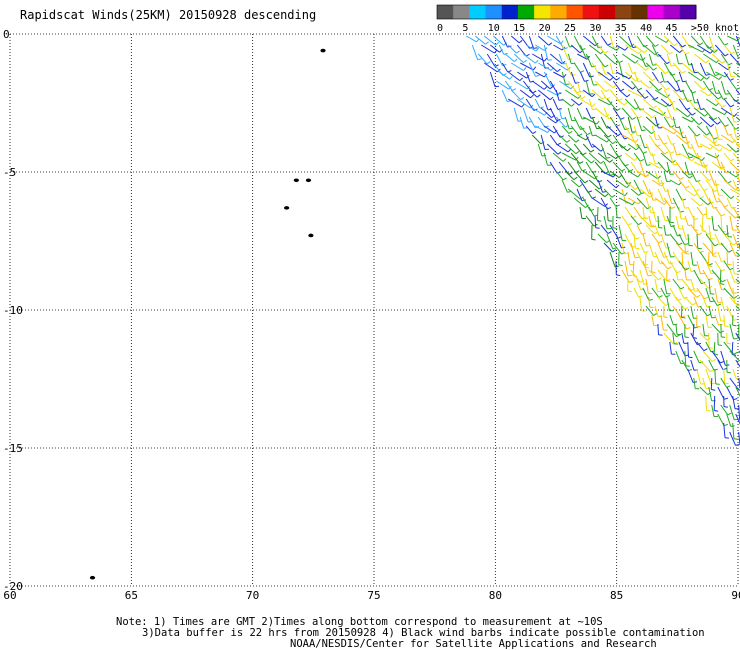 The image size is (740, 650). What do you see at coordinates (6, 34) in the screenshot?
I see `lat-tick-label: 0` at bounding box center [6, 34].